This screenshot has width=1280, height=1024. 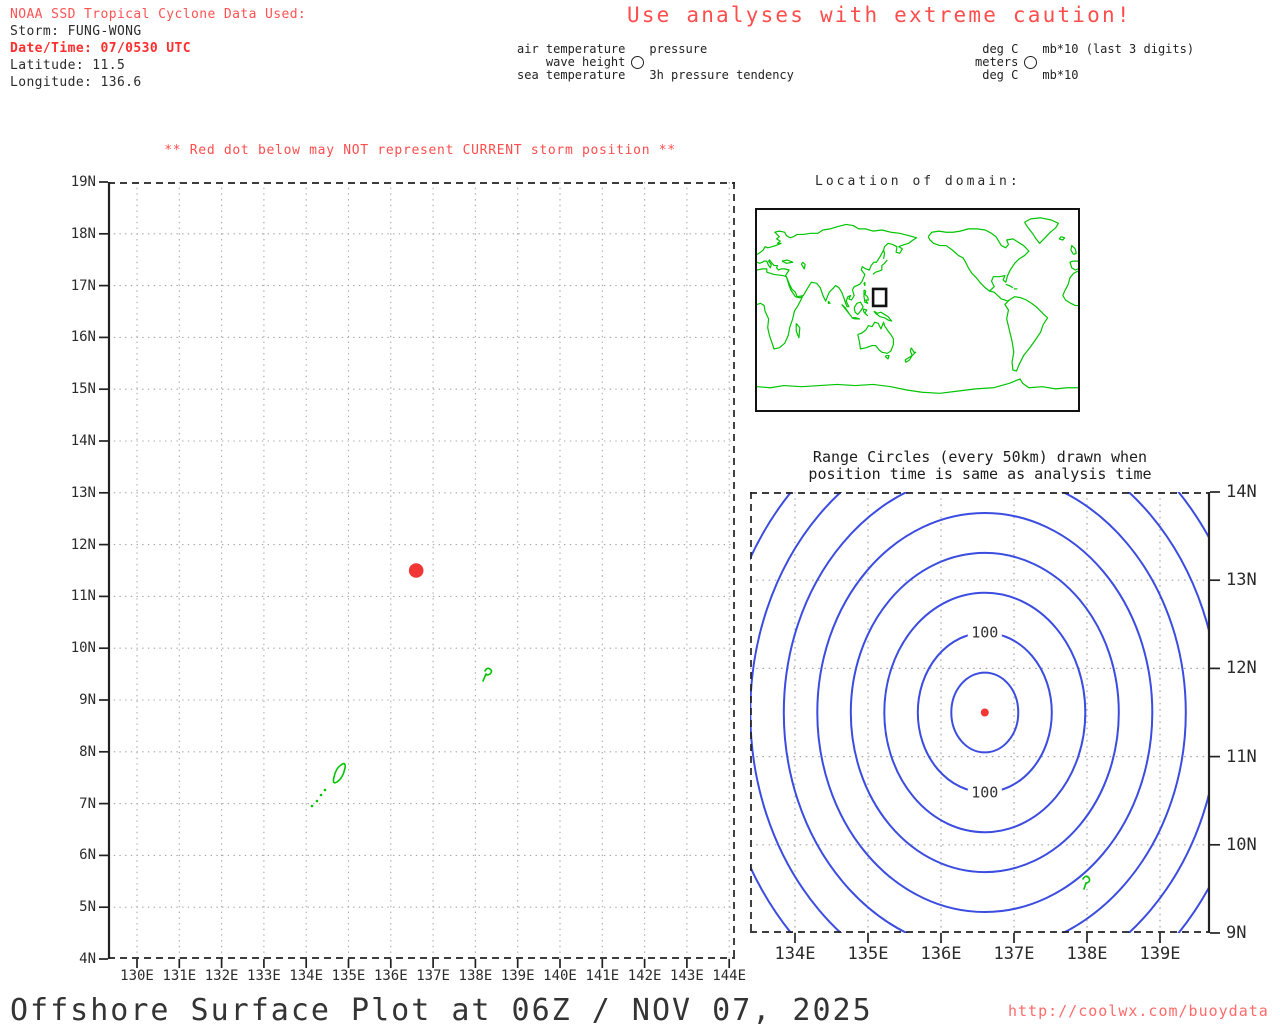 What do you see at coordinates (83, 182) in the screenshot?
I see `main-plot-y-tick-label: 19N` at bounding box center [83, 182].